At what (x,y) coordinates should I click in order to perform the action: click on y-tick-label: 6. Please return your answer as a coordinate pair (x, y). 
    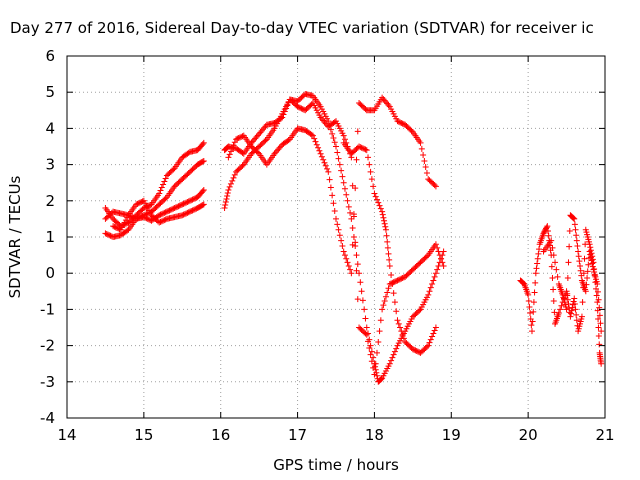
    Looking at the image, I should click on (50, 56).